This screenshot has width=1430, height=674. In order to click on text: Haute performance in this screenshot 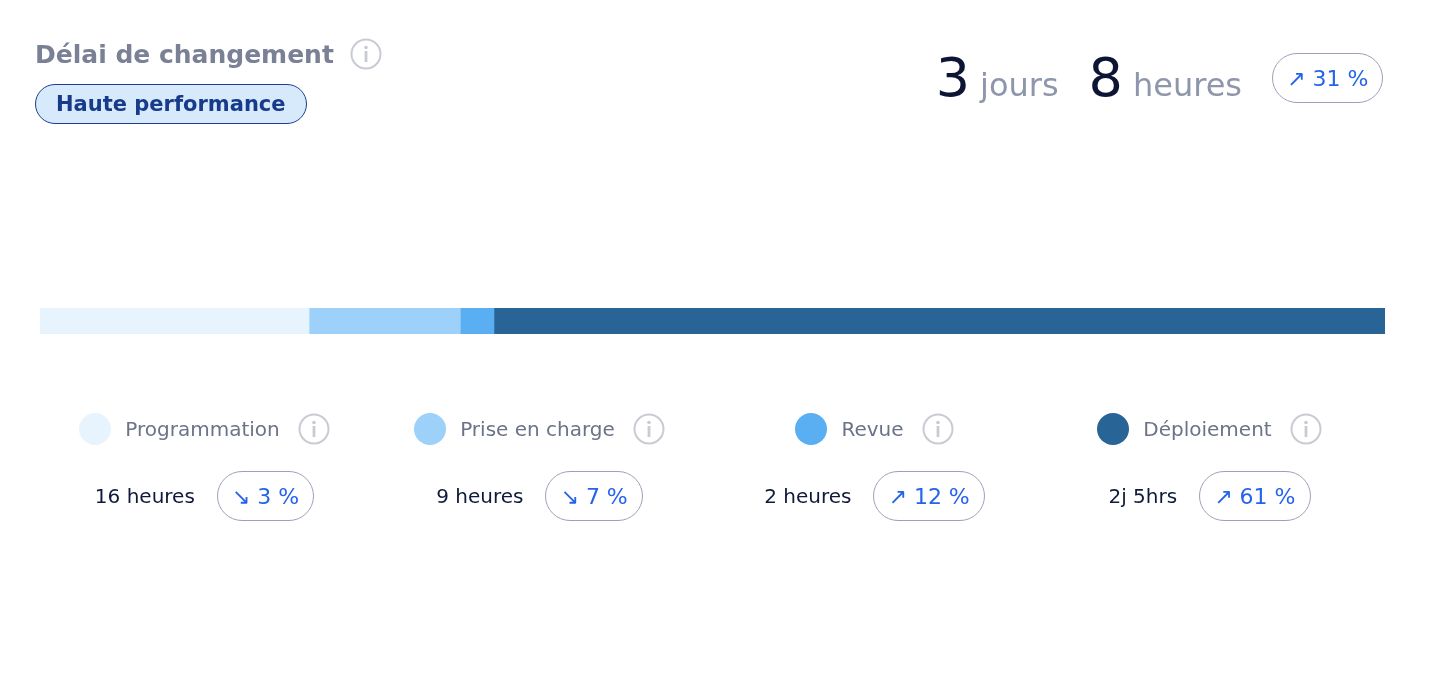, I will do `click(171, 104)`.